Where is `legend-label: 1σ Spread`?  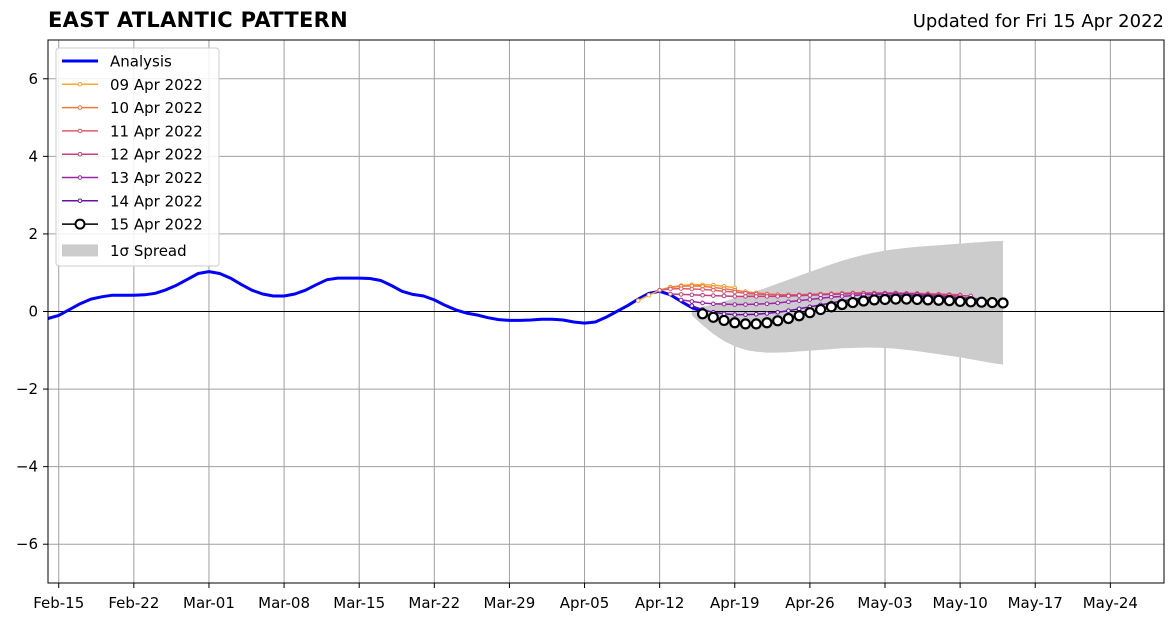 legend-label: 1σ Spread is located at coordinates (148, 251).